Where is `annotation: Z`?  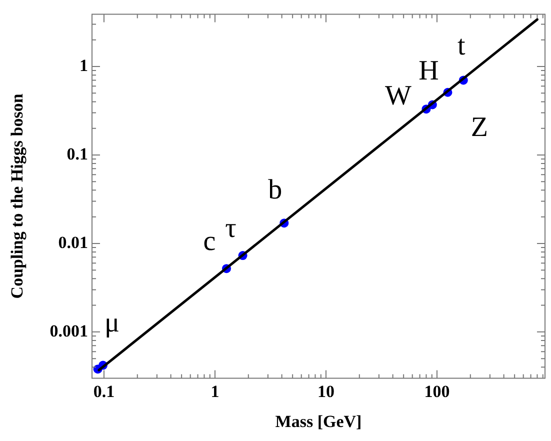
annotation: Z is located at coordinates (479, 128).